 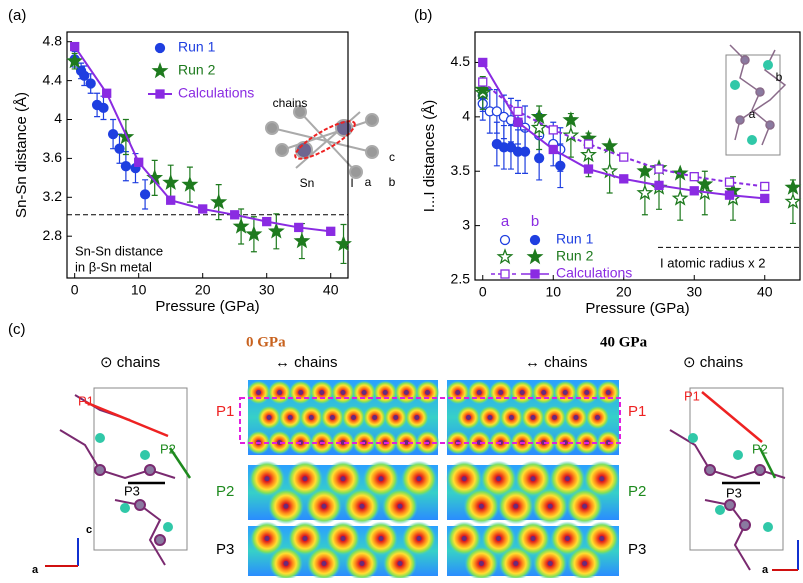 What do you see at coordinates (392, 182) in the screenshot?
I see `inset-label: b` at bounding box center [392, 182].